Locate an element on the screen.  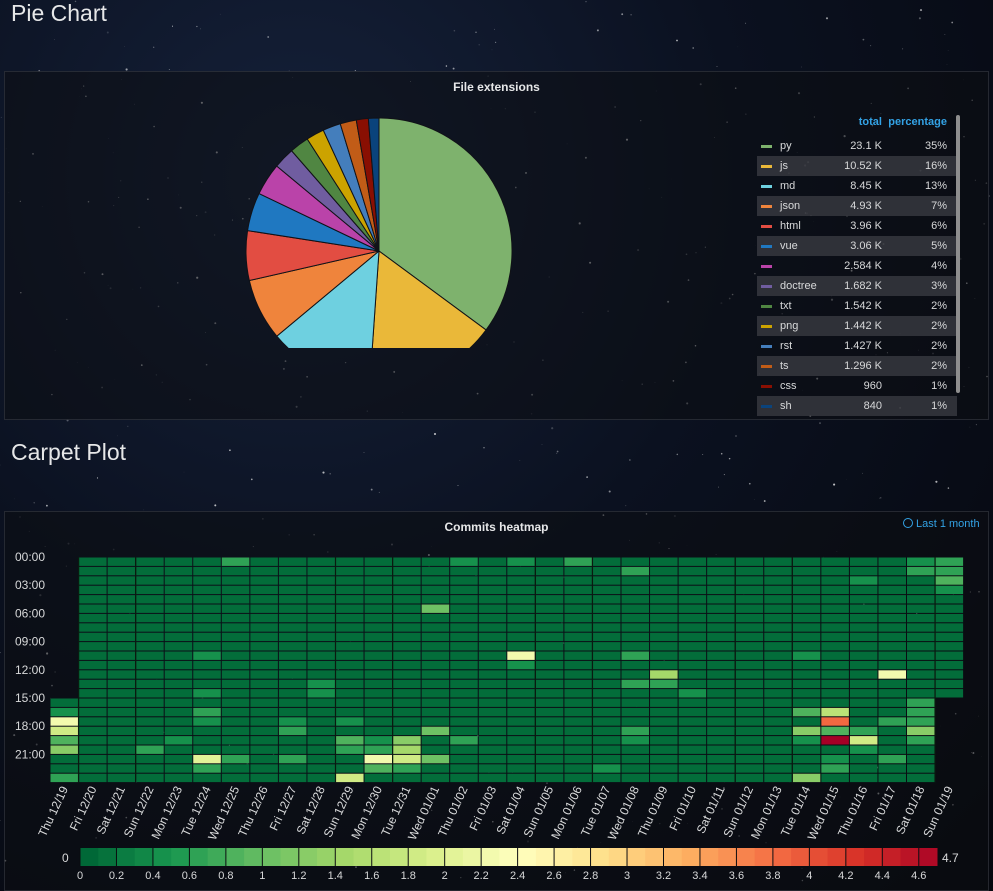
legend-item-sh: sh 840 1% is located at coordinates (857, 406).